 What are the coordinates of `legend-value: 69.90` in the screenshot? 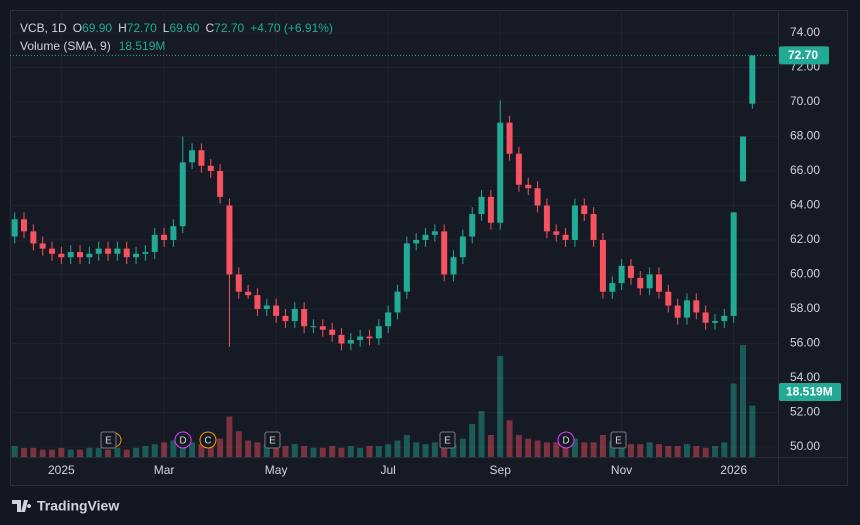 It's located at (97, 28).